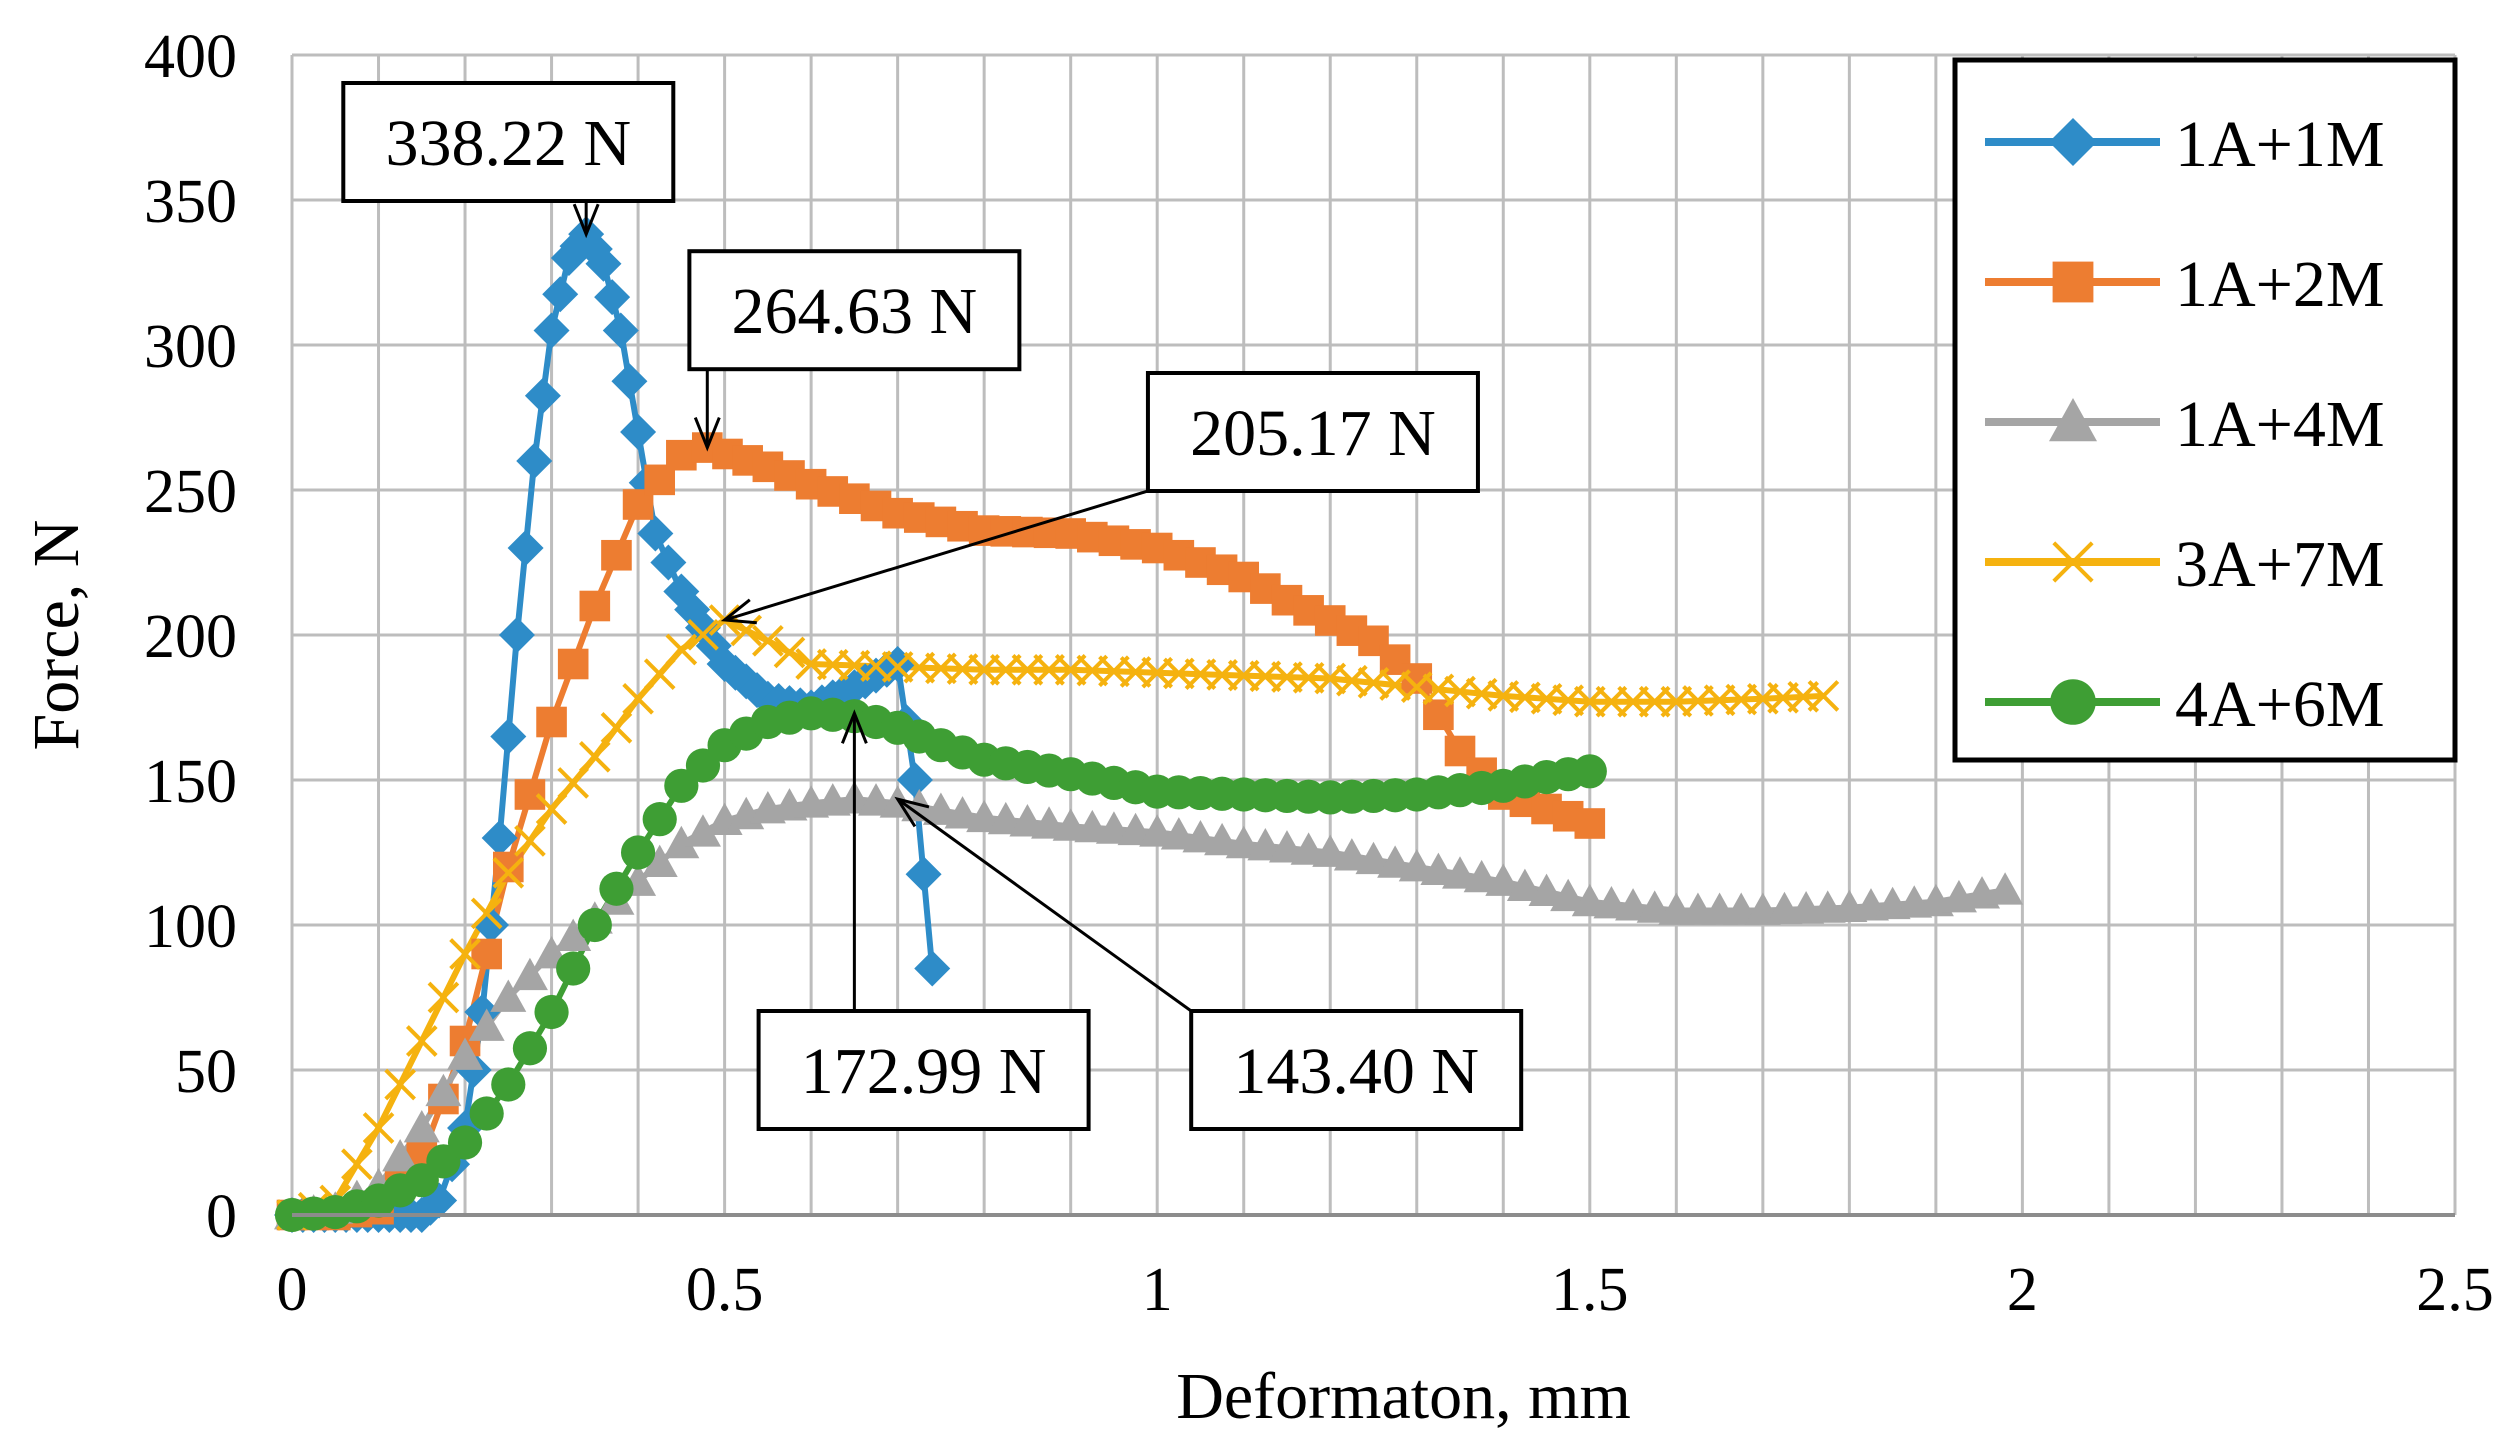 This screenshot has height=1446, width=2515. Describe the element at coordinates (1044, 905) in the screenshot. I see `annotation-arrow` at that location.